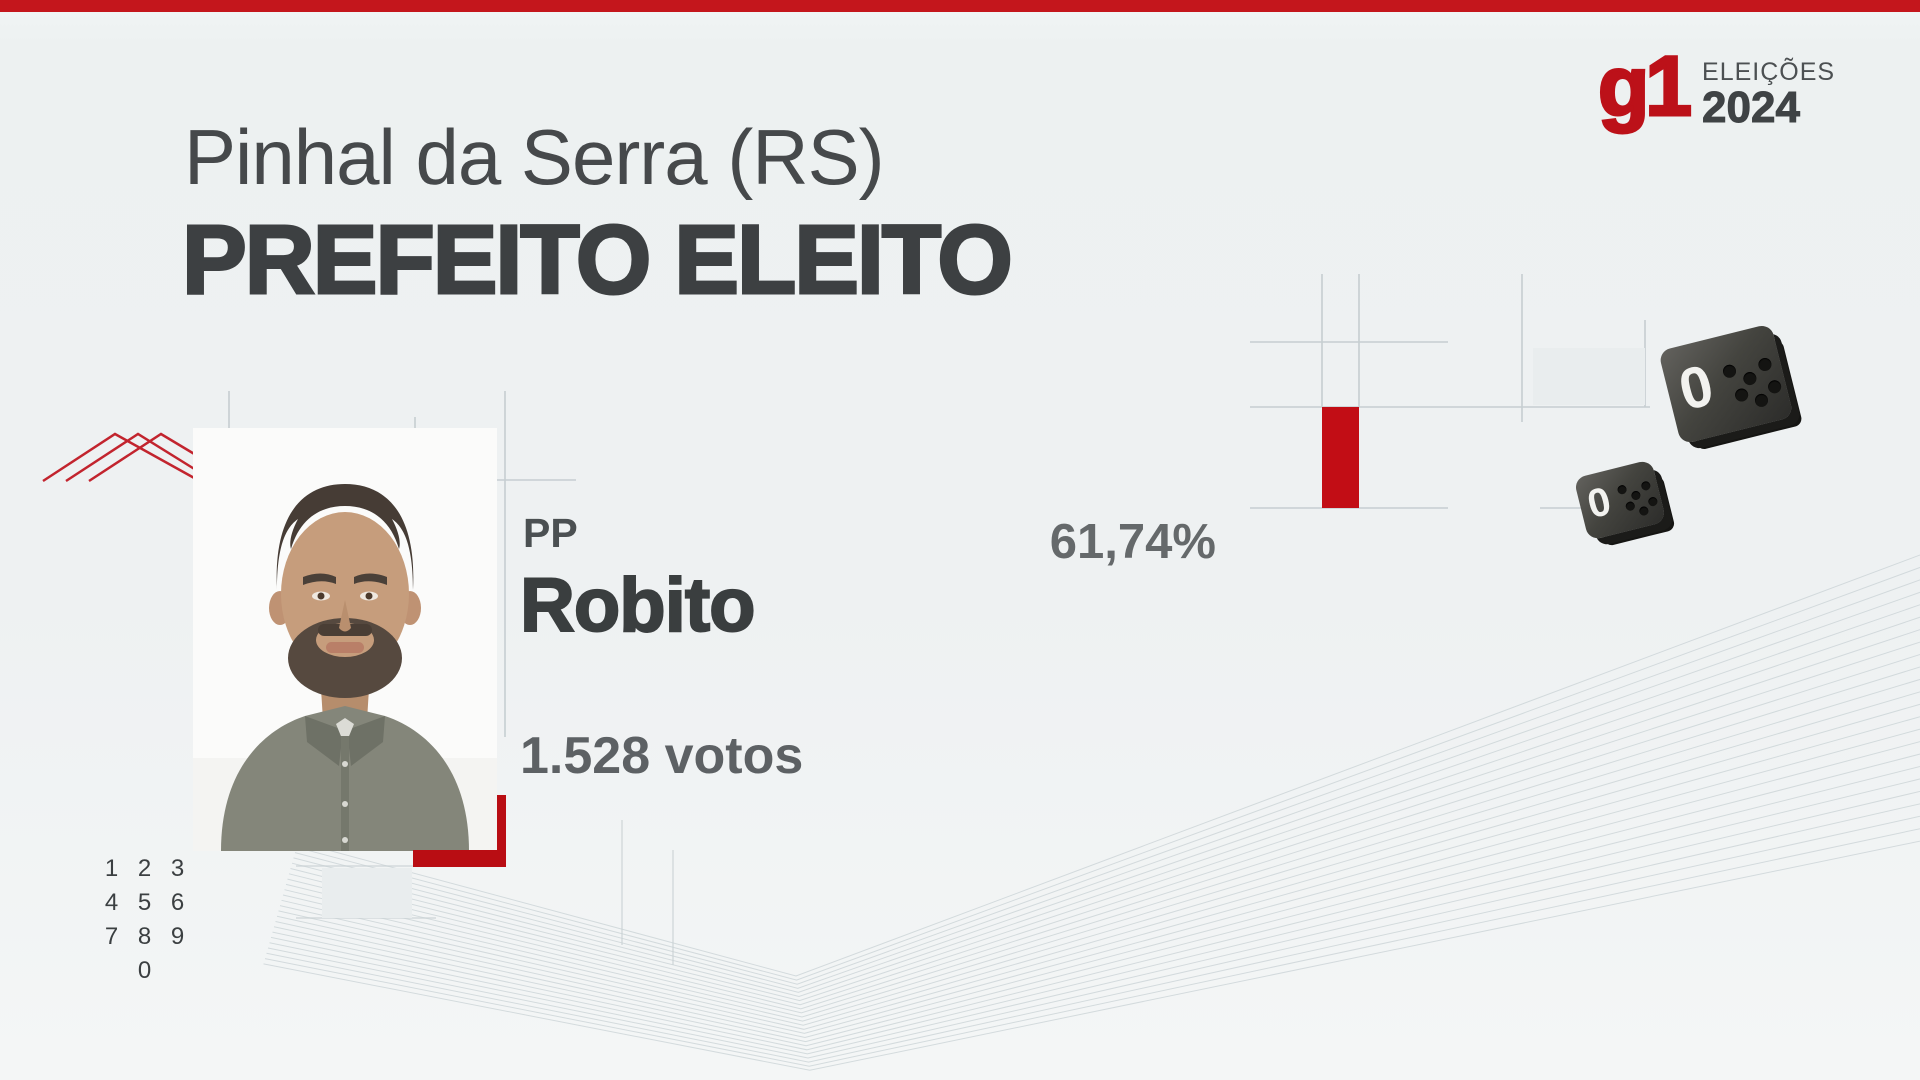  I want to click on keypad-digit-7: 7, so click(111, 936).